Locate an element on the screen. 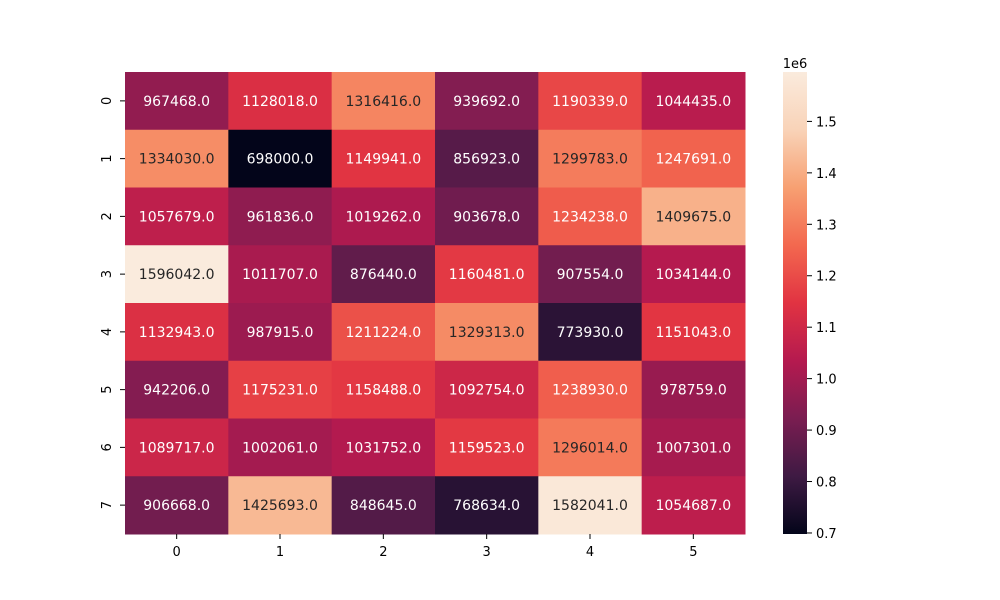 Image resolution: width=1000 pixels, height=600 pixels. heatmap-cell-r0-c2 is located at coordinates (383, 101).